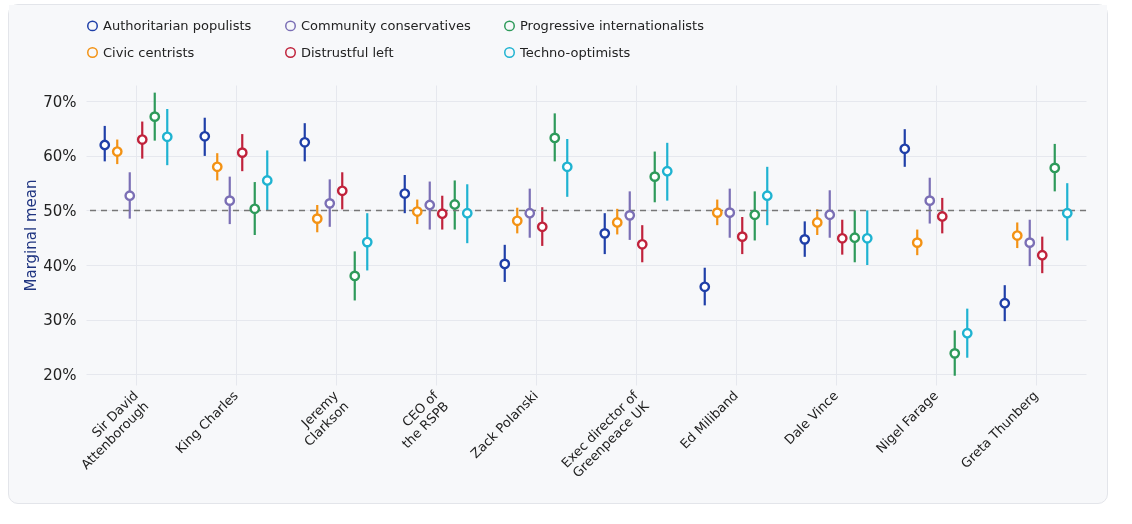 This screenshot has width=1132, height=524. Describe the element at coordinates (149, 52) in the screenshot. I see `legend-label: Civic centrists` at that location.